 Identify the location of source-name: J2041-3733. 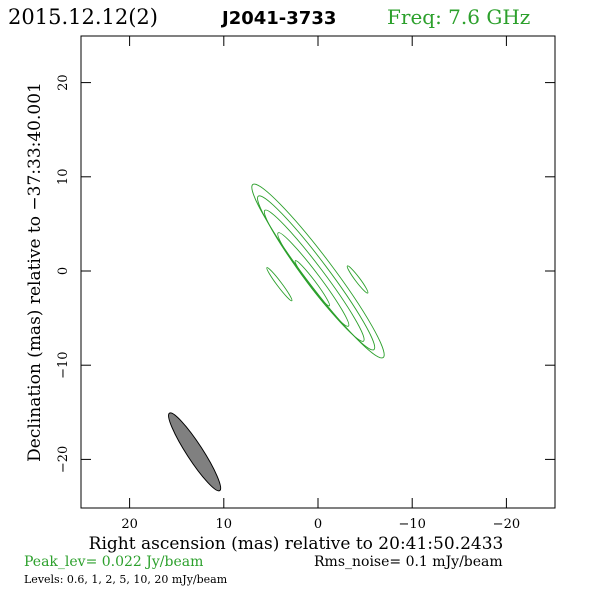
(278, 18).